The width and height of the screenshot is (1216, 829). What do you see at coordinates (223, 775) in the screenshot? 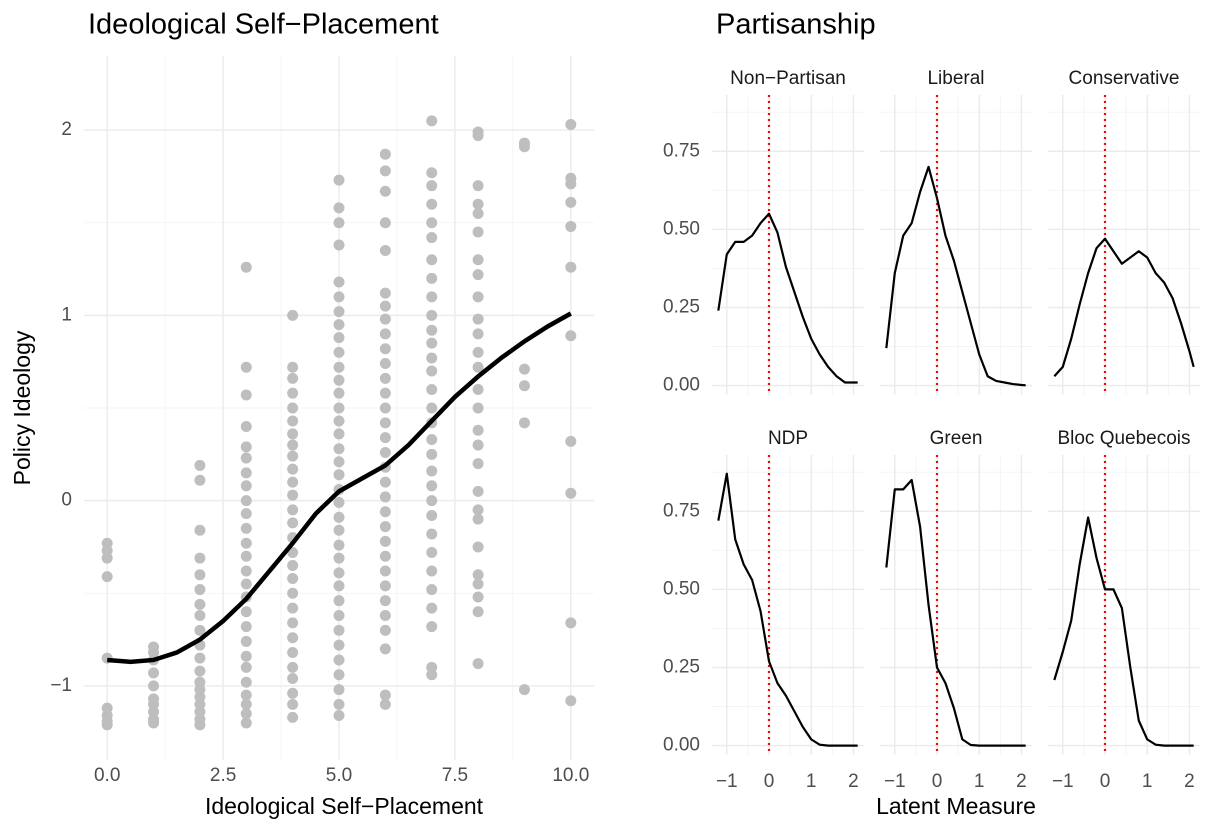
I see `x-tick-label: 2.5` at bounding box center [223, 775].